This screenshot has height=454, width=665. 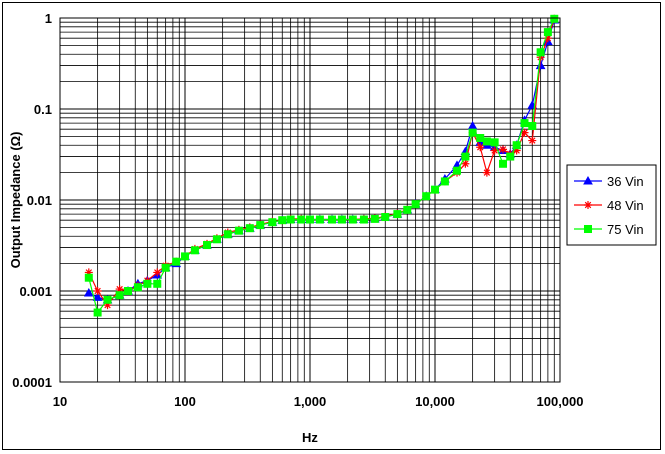 I want to click on x-tick-label: 1,000, so click(x=310, y=401).